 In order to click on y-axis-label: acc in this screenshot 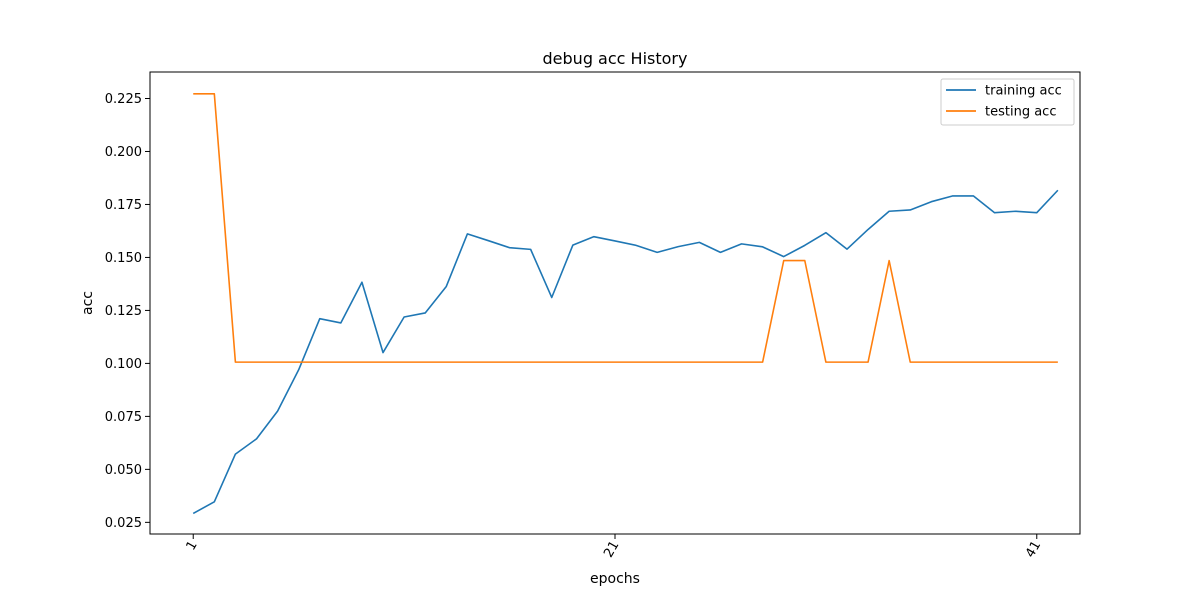, I will do `click(88, 303)`.